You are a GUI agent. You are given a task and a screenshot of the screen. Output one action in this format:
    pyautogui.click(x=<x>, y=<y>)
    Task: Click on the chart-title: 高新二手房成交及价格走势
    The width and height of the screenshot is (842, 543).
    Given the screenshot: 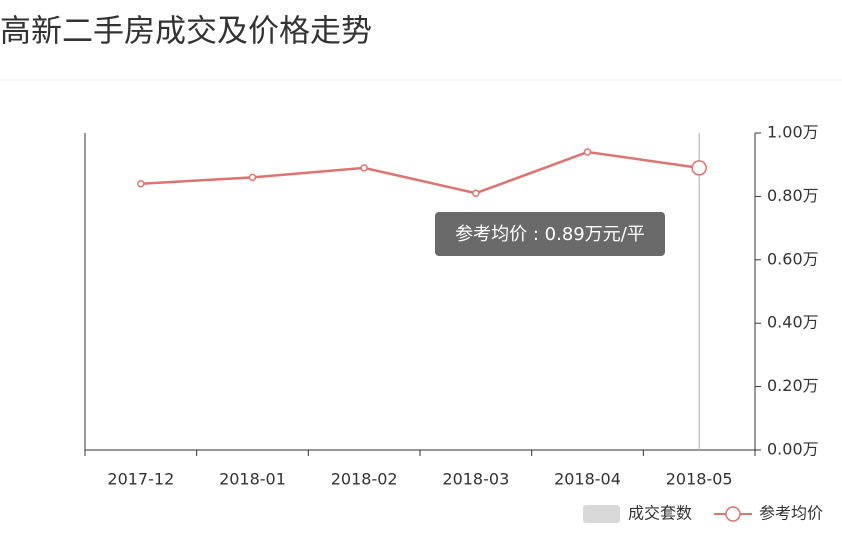 What is the action you would take?
    pyautogui.click(x=186, y=32)
    